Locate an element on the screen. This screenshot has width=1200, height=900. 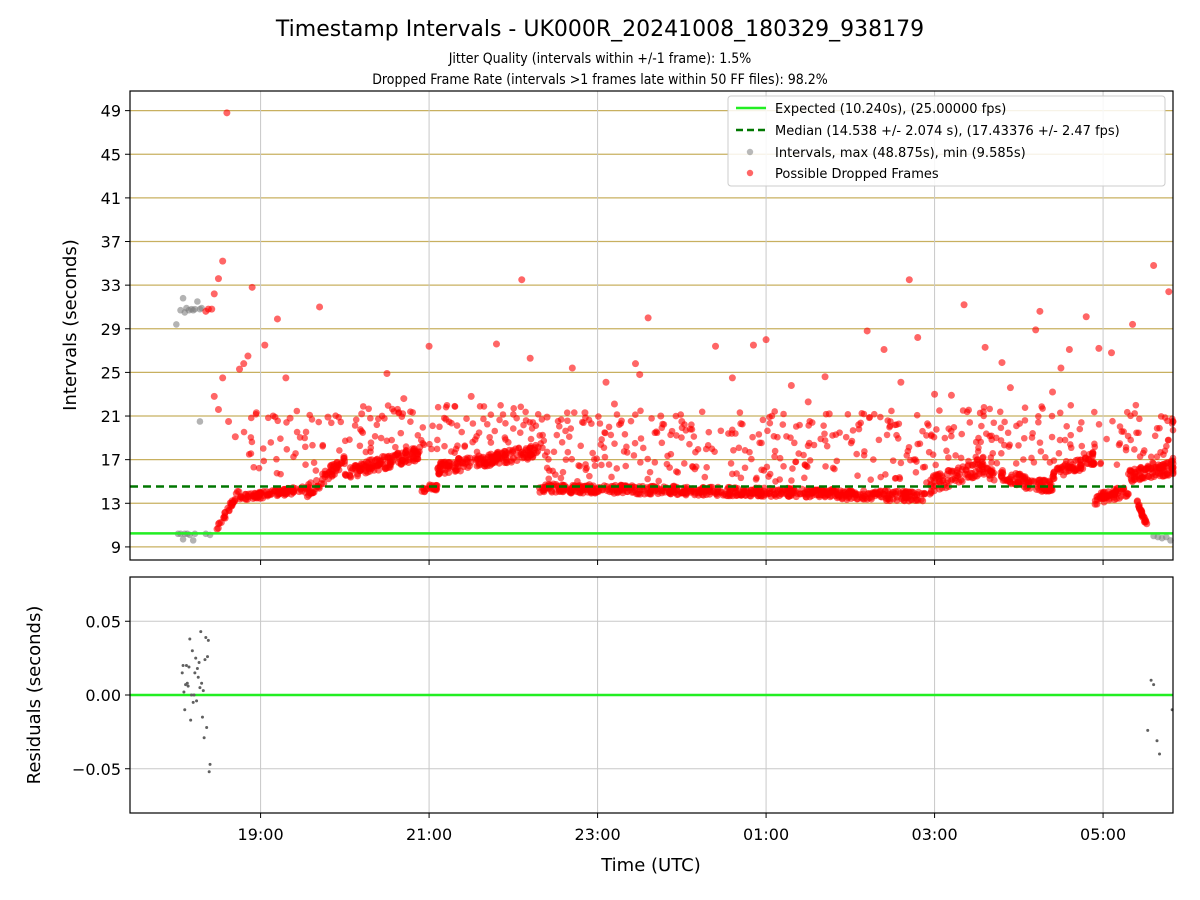
legend-box is located at coordinates (946, 141).